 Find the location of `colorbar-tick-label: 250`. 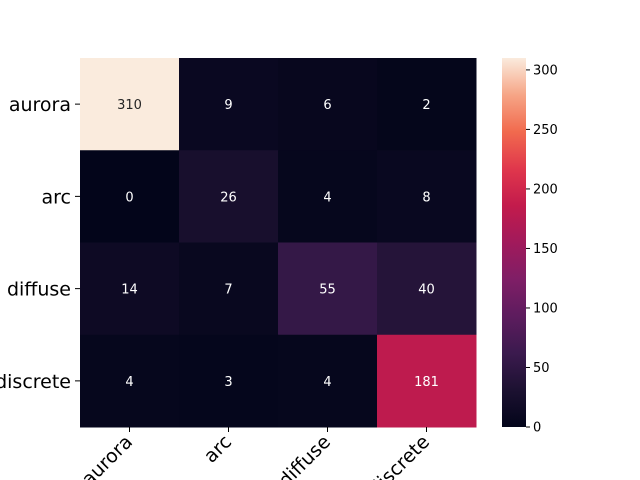

colorbar-tick-label: 250 is located at coordinates (545, 130).